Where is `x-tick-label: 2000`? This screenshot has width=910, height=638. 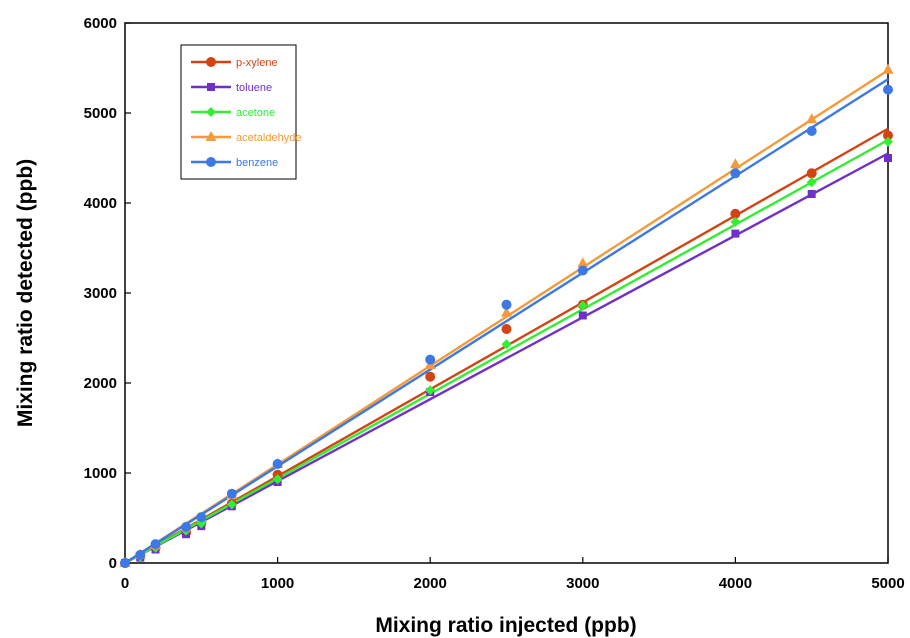 x-tick-label: 2000 is located at coordinates (430, 583).